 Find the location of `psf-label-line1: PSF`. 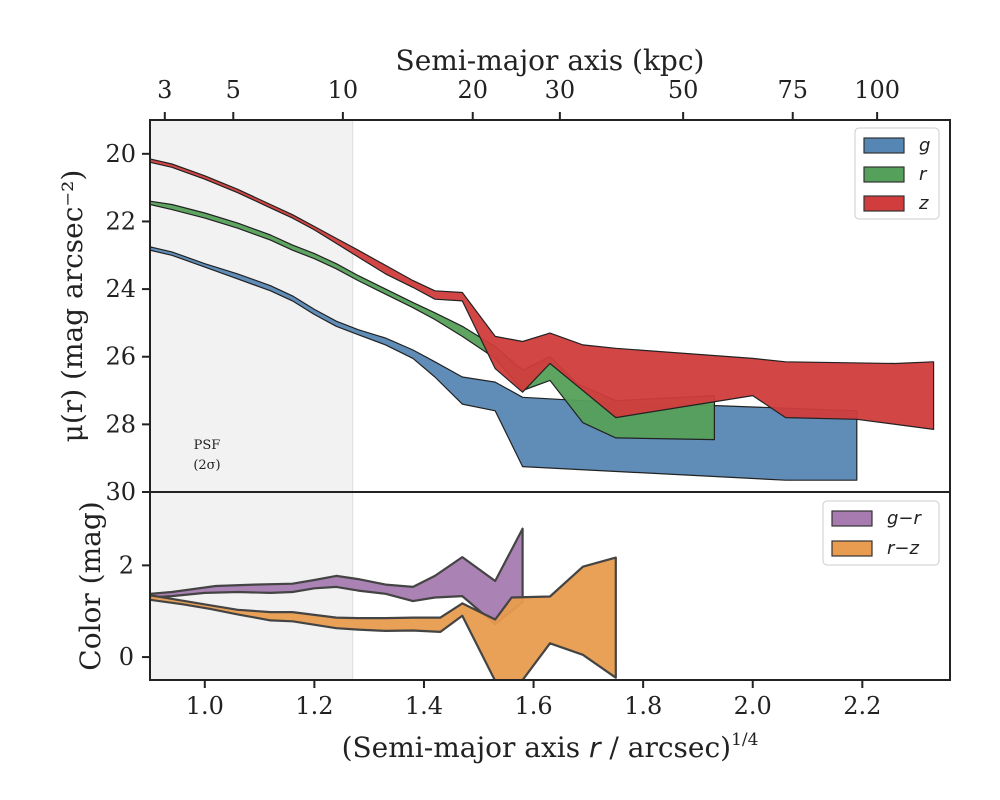

psf-label-line1: PSF is located at coordinates (207, 445).